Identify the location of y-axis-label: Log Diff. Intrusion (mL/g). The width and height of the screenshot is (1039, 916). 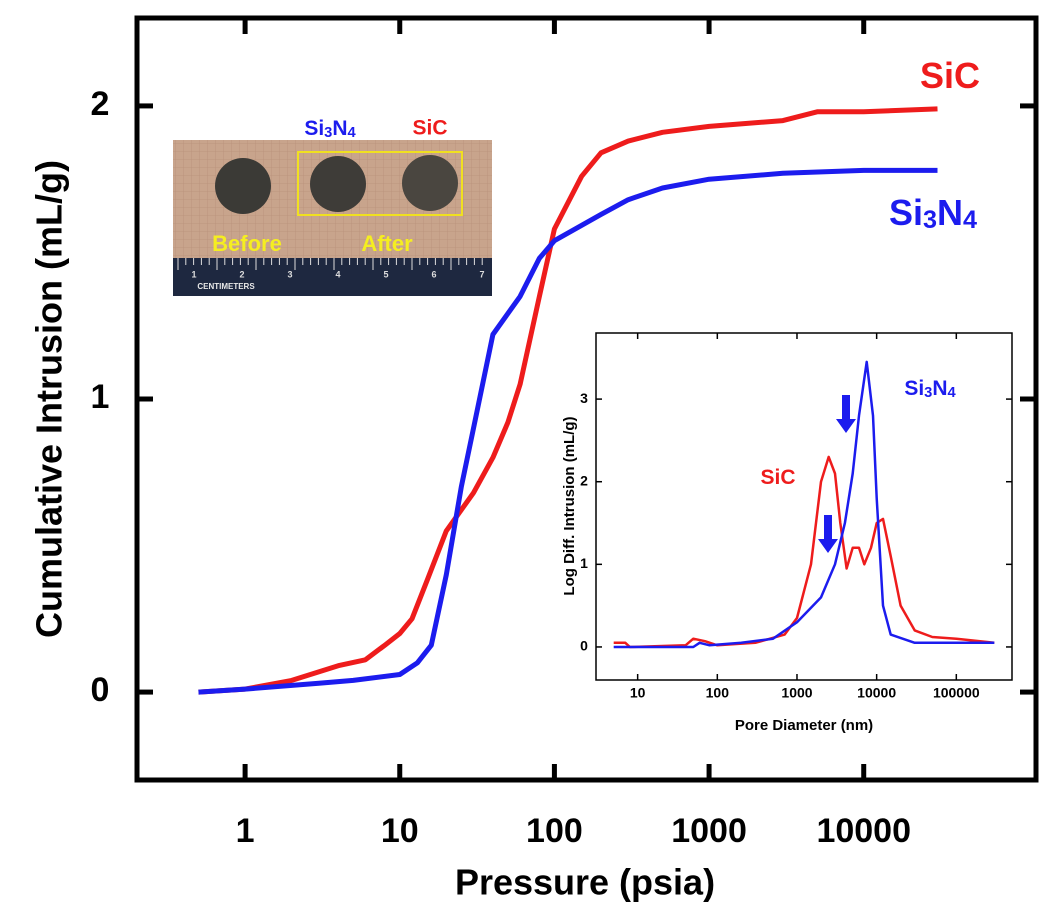
(569, 505).